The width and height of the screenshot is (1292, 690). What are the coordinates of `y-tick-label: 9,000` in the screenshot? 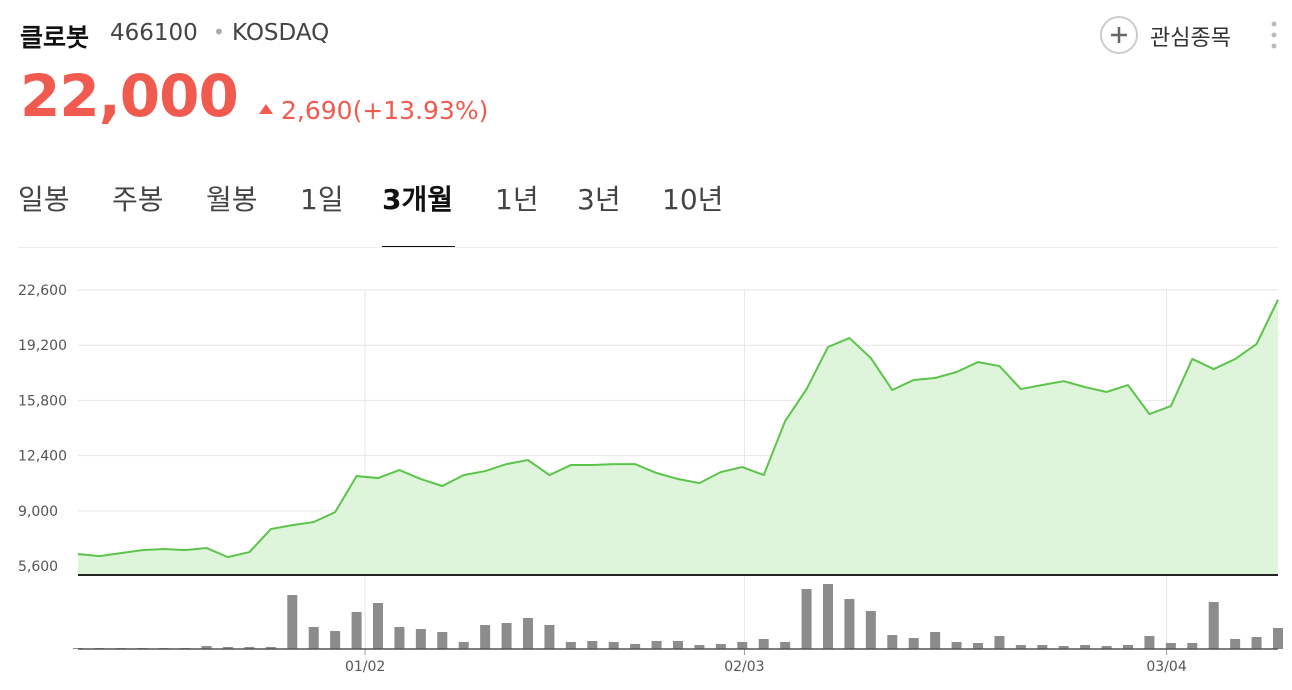 It's located at (38, 512).